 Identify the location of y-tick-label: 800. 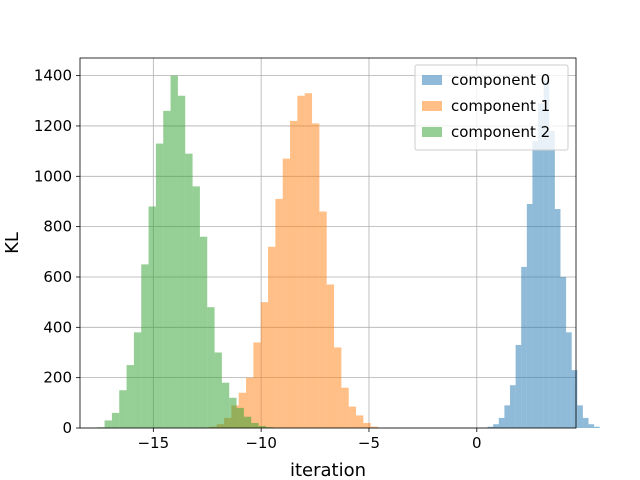
(57, 227).